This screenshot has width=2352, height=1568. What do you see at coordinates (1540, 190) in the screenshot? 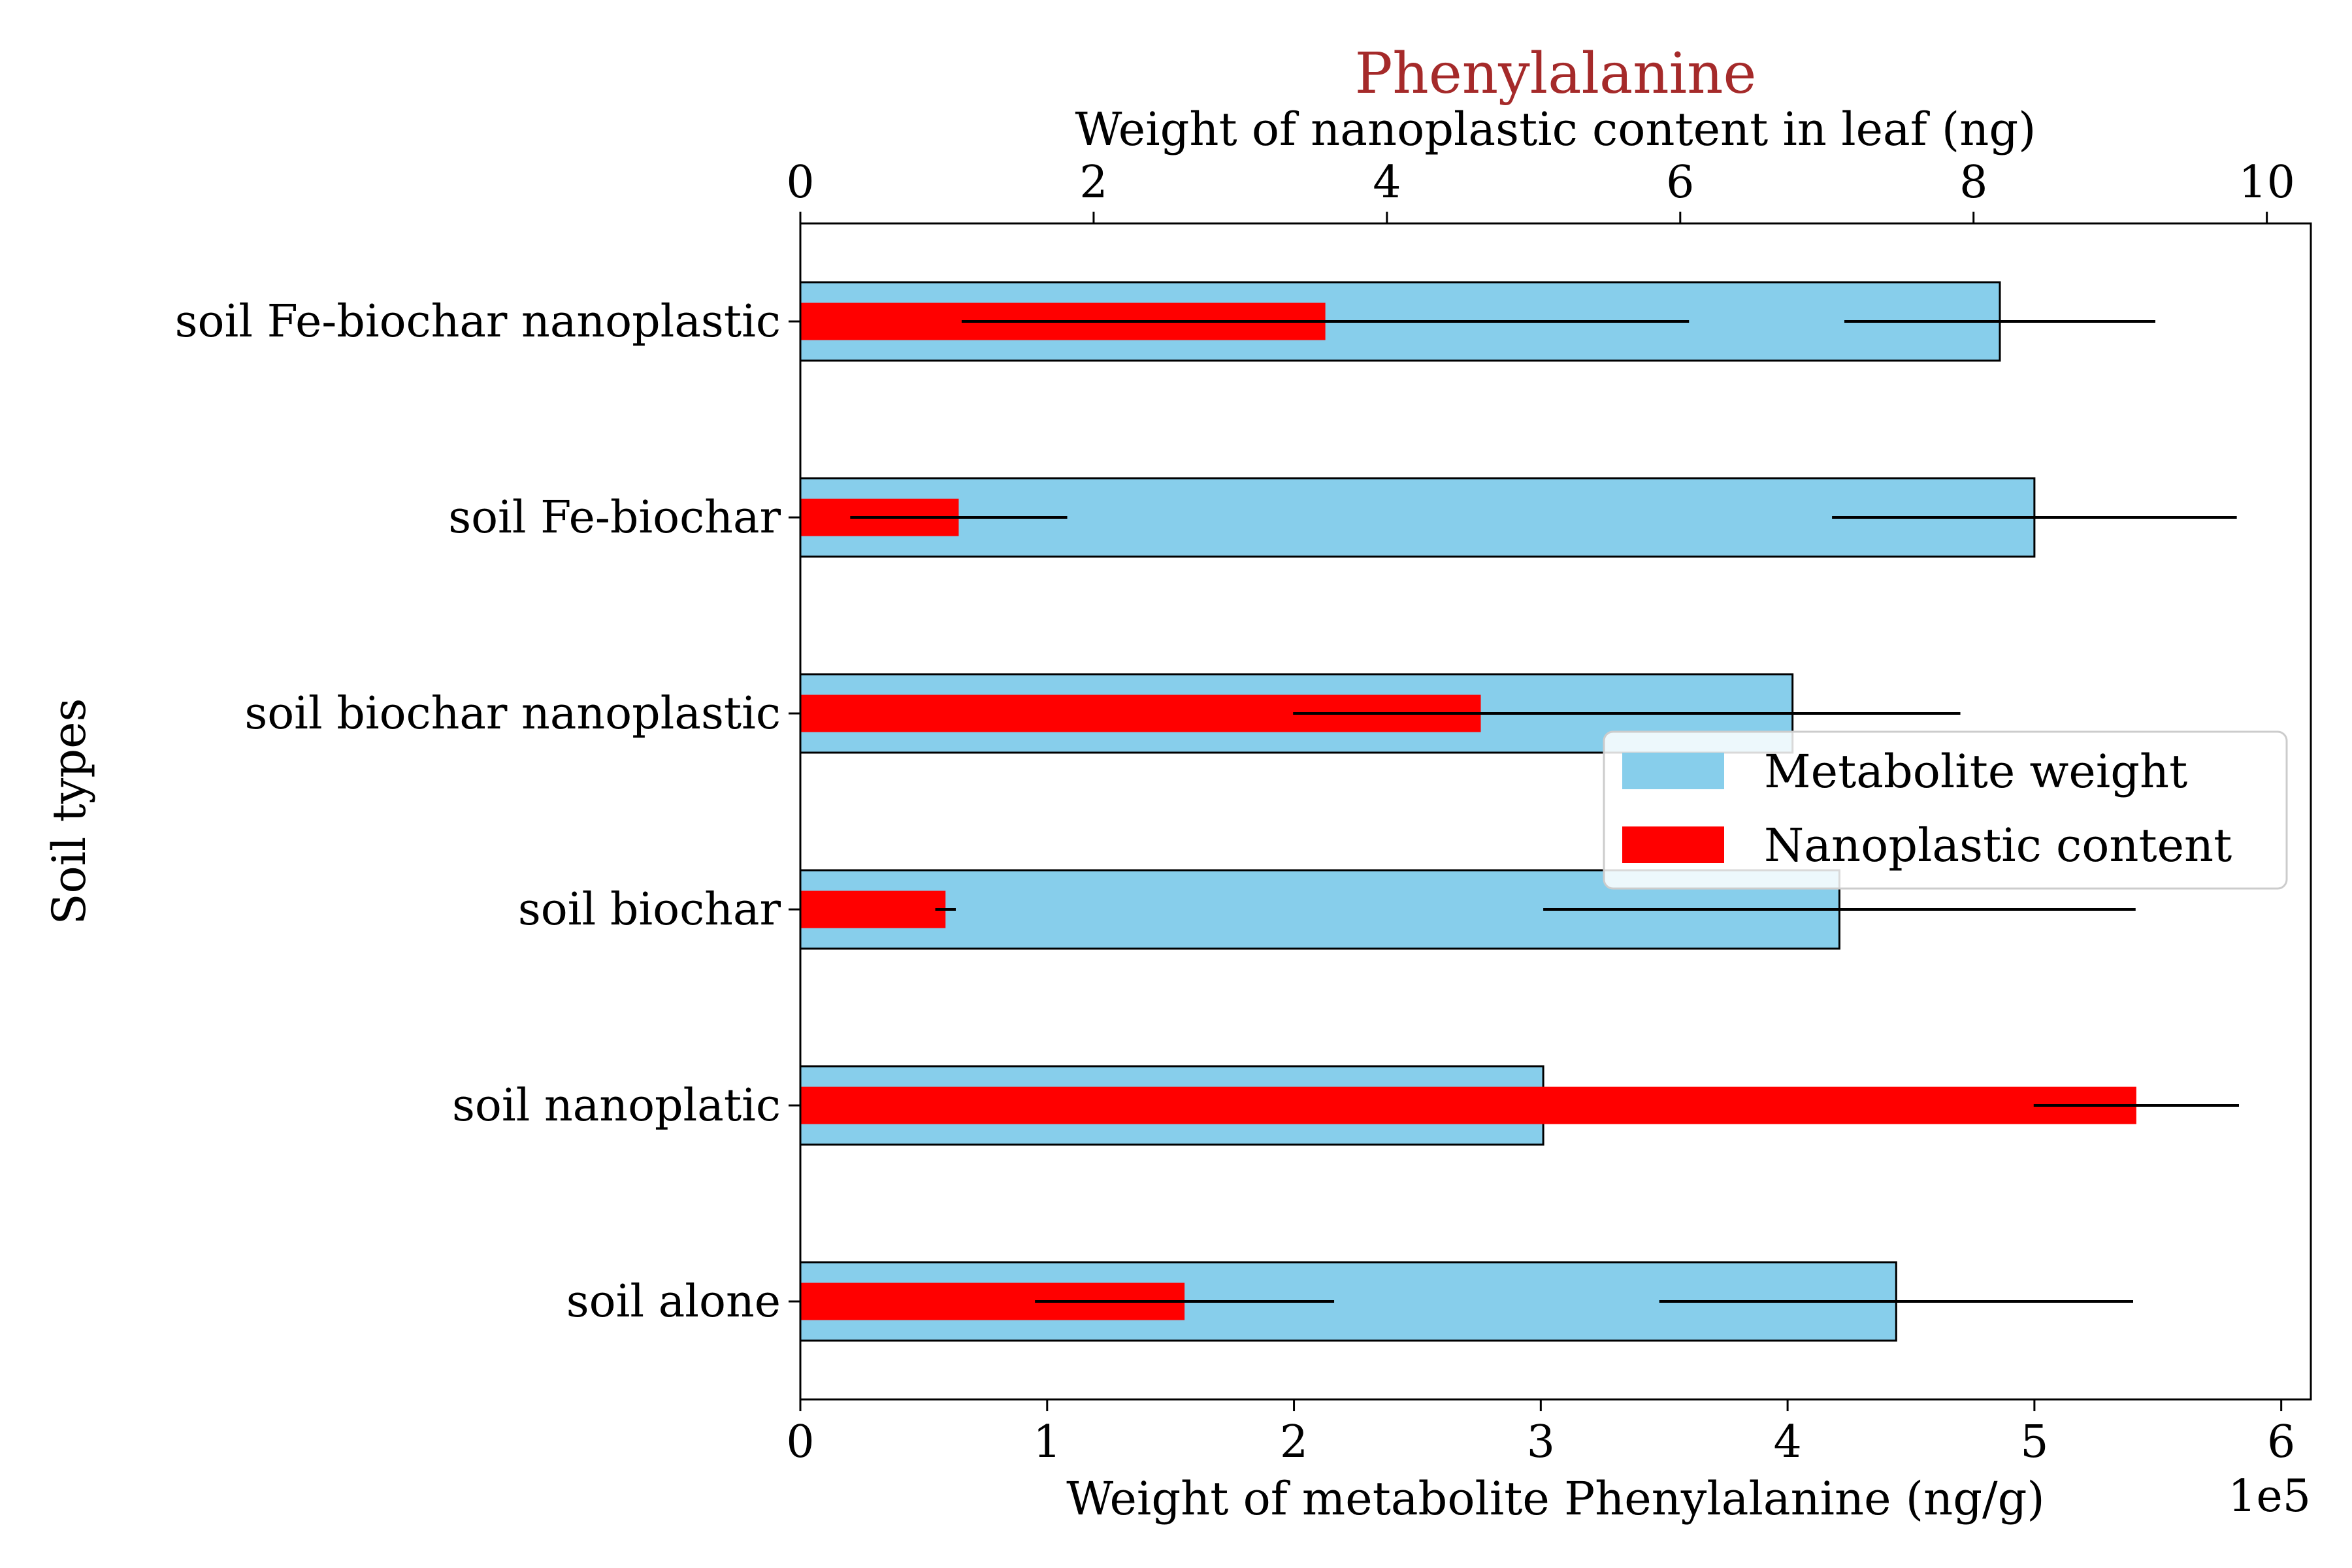
I see `top-axis: 0 2 4 6 8 10` at bounding box center [1540, 190].